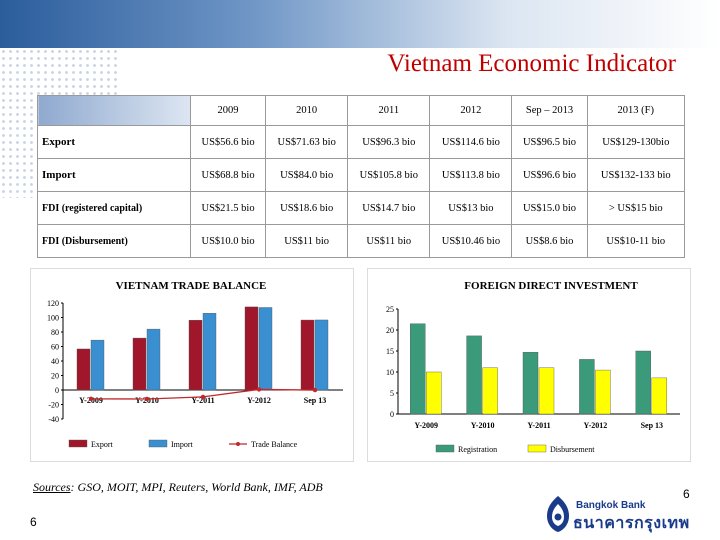  What do you see at coordinates (551, 286) in the screenshot?
I see `chart-title: FOREIGN DIRECT INVESTMENT` at bounding box center [551, 286].